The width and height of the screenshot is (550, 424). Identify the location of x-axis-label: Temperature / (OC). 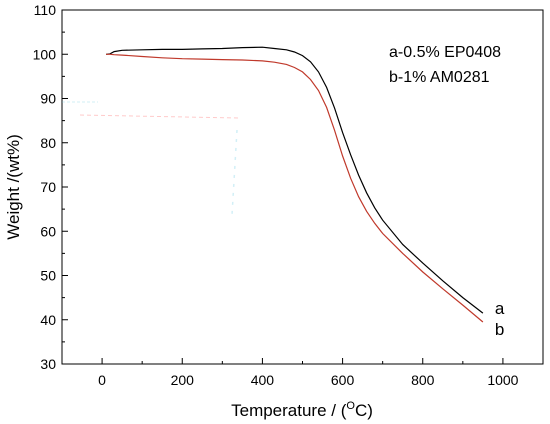
(302, 410).